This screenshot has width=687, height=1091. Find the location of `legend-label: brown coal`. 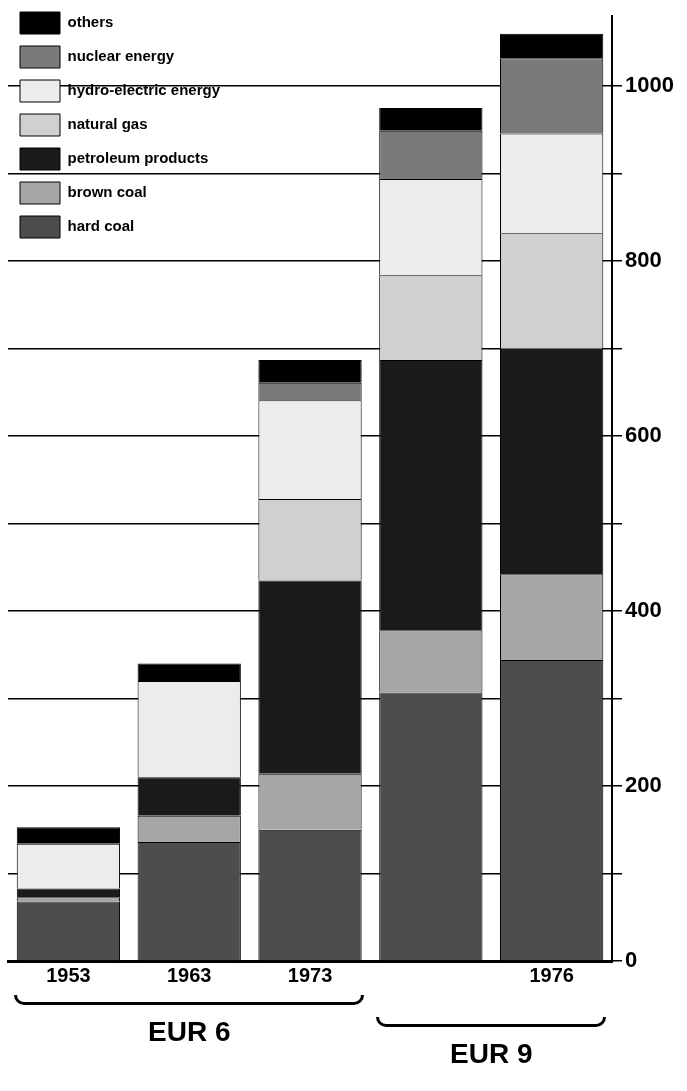

legend-label: brown coal is located at coordinates (107, 192).